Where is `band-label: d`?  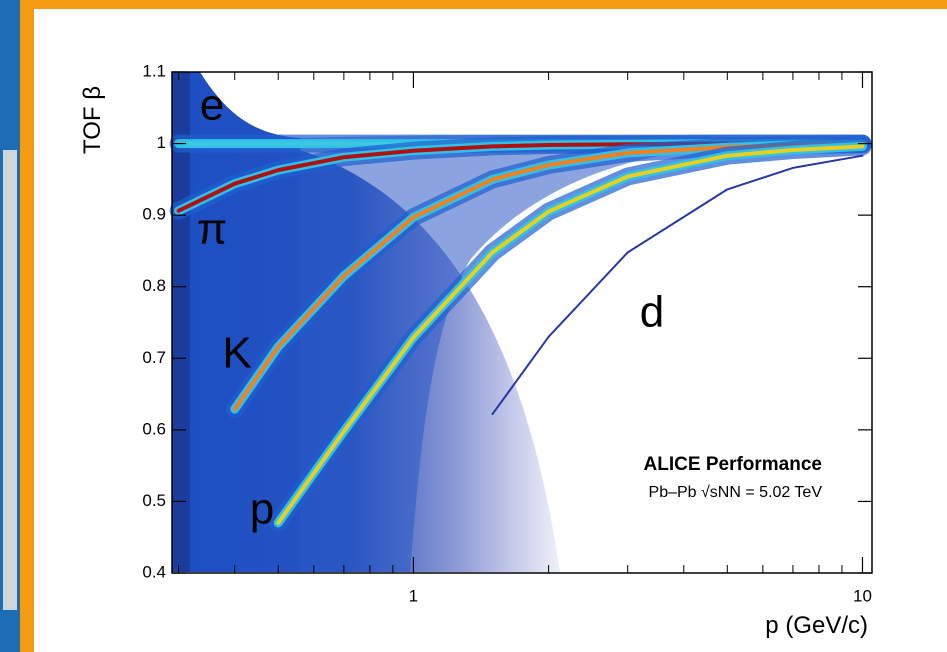 band-label: d is located at coordinates (652, 312).